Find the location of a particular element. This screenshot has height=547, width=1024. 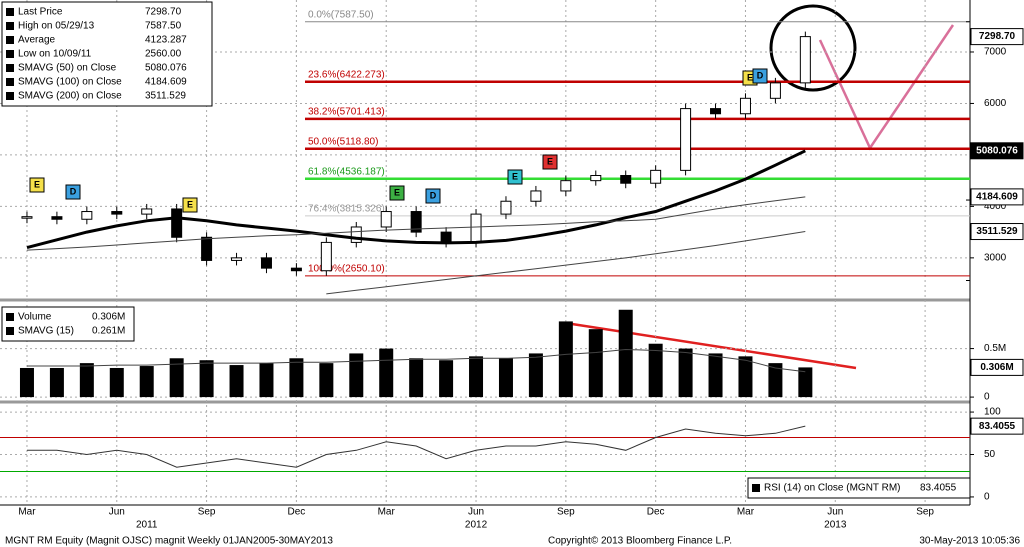

y-tick-label: 0 is located at coordinates (987, 497).